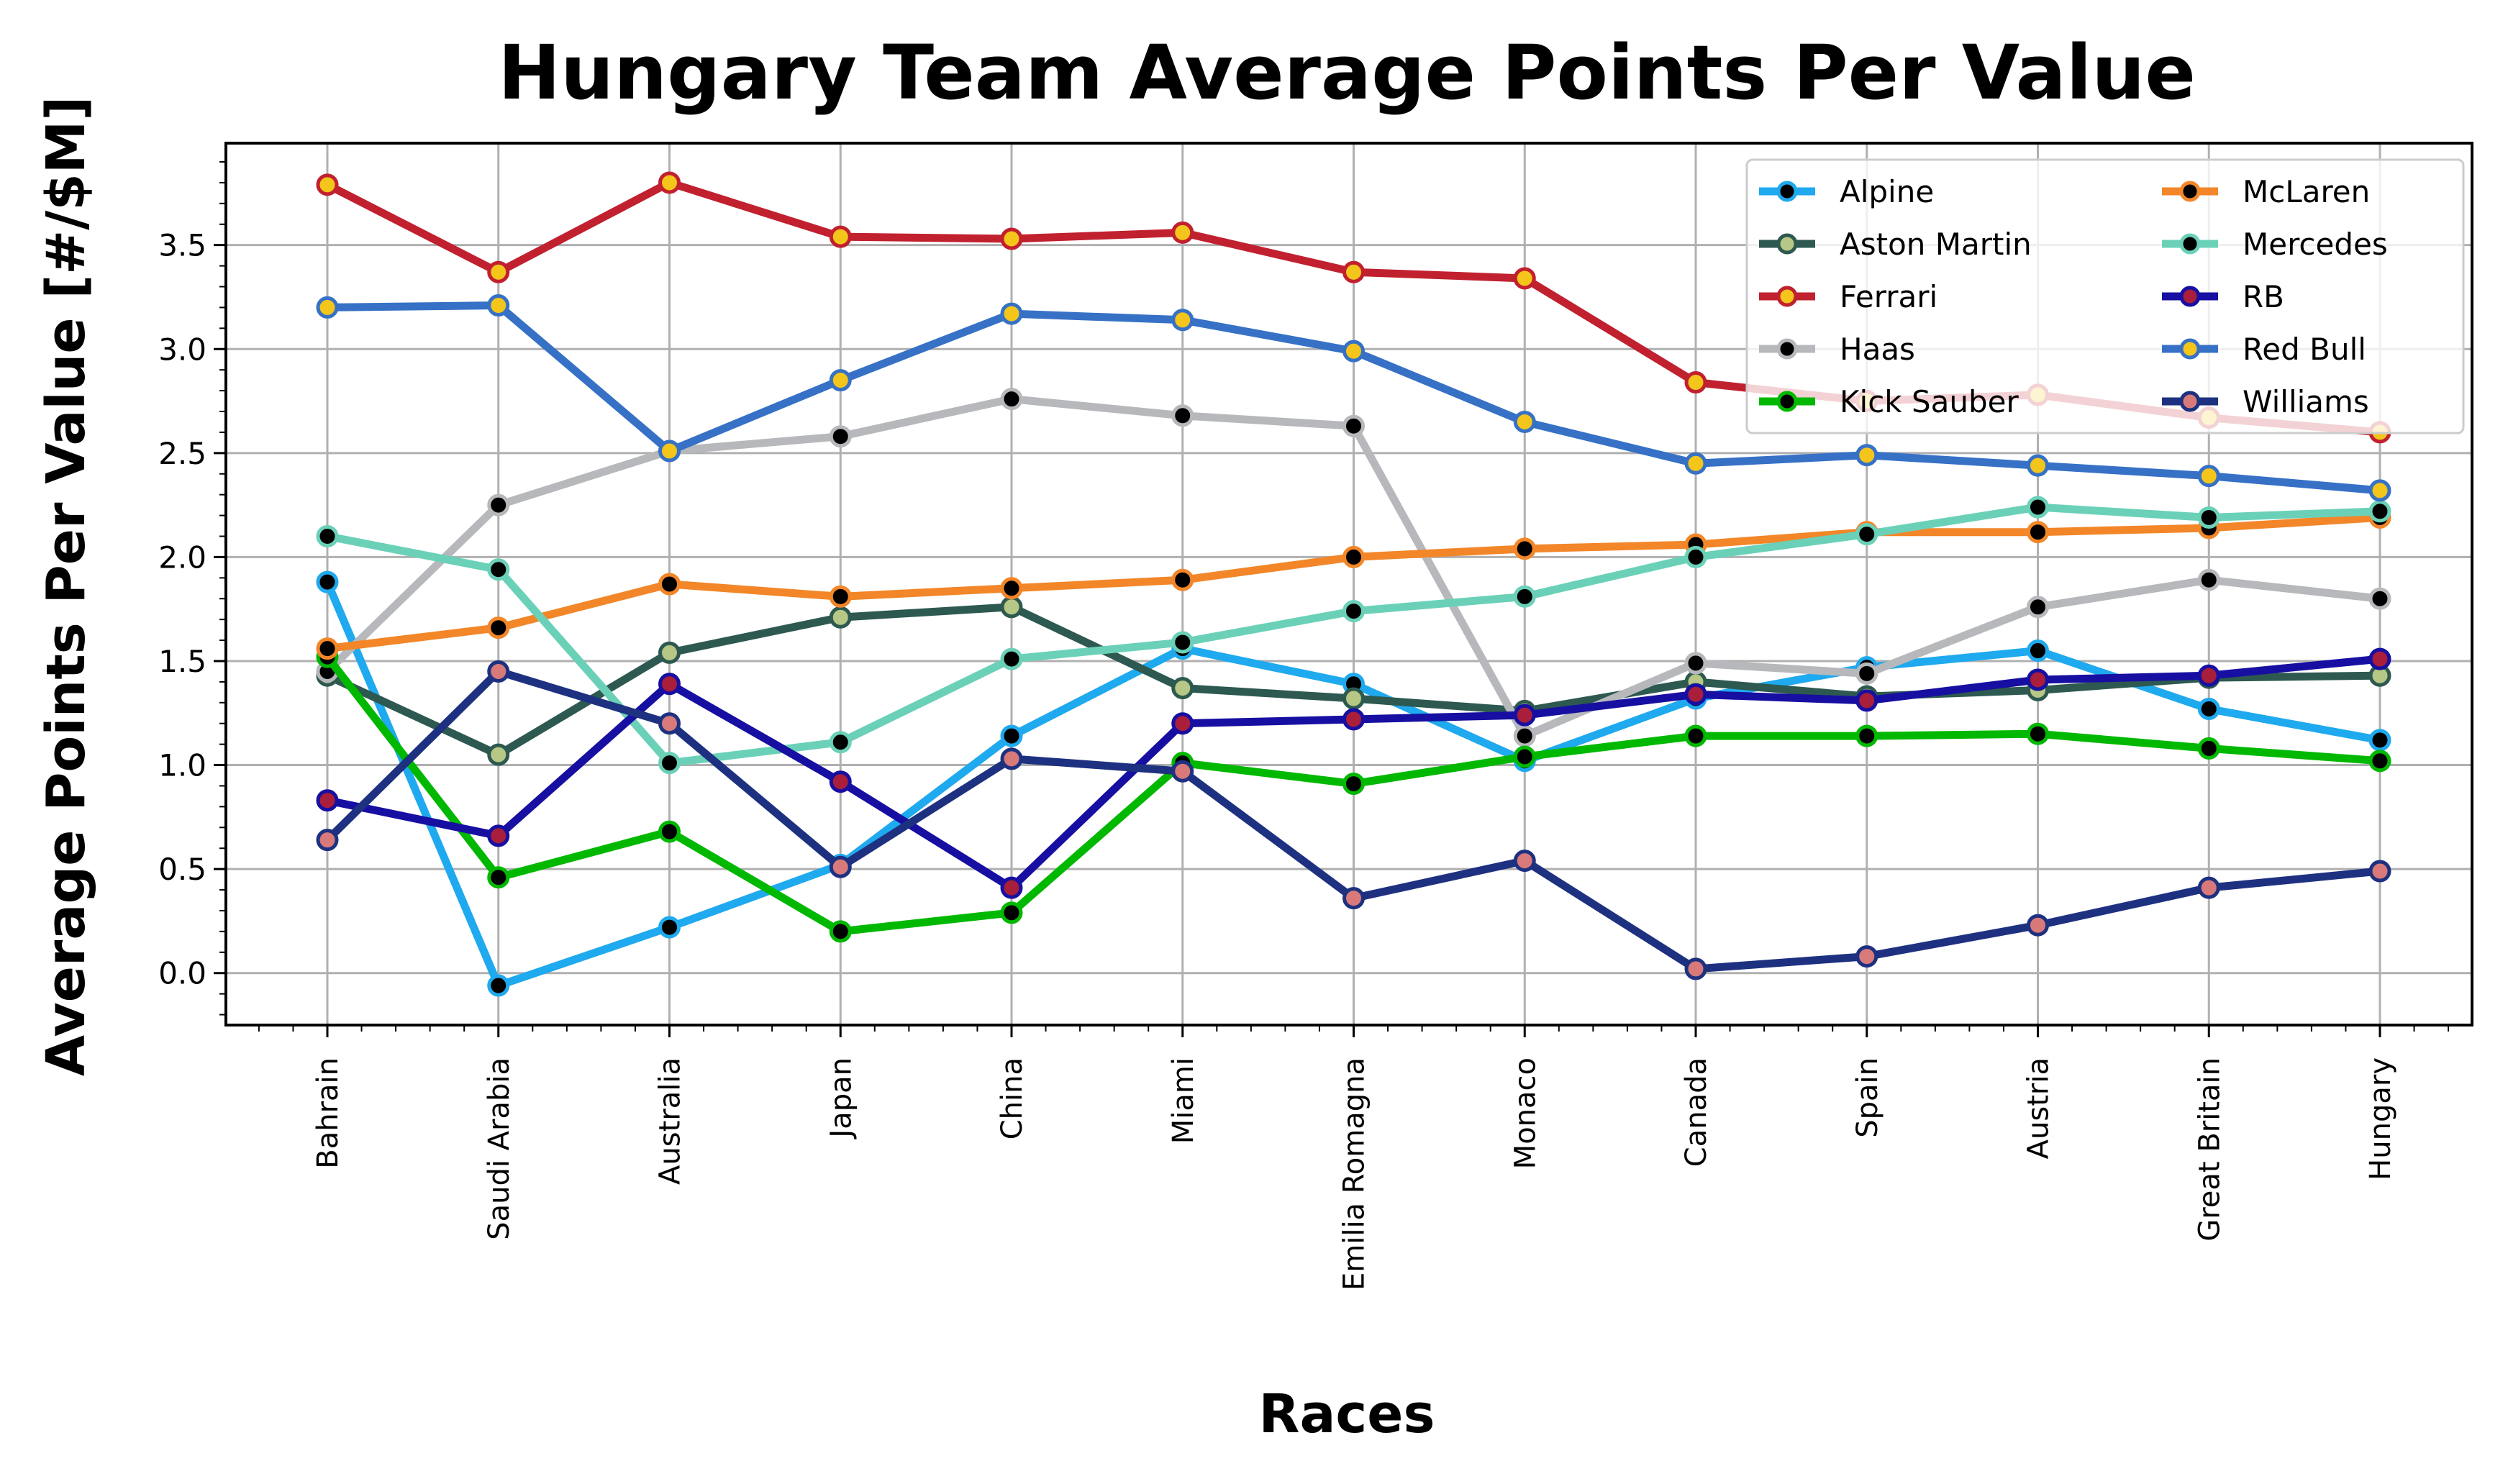  Describe the element at coordinates (182, 349) in the screenshot. I see `y-tick-label: 3.0` at that location.